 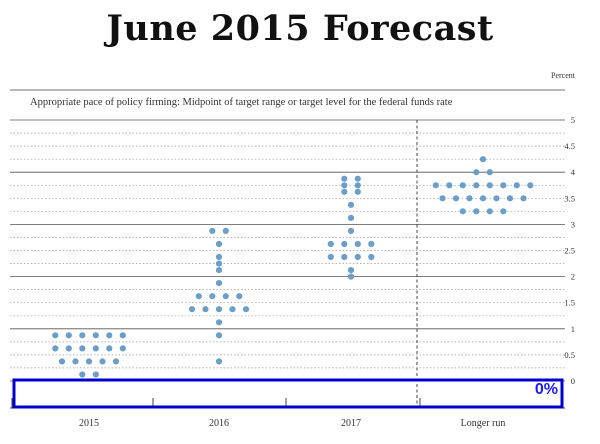 What do you see at coordinates (569, 355) in the screenshot?
I see `y-tick-label: 0.5` at bounding box center [569, 355].